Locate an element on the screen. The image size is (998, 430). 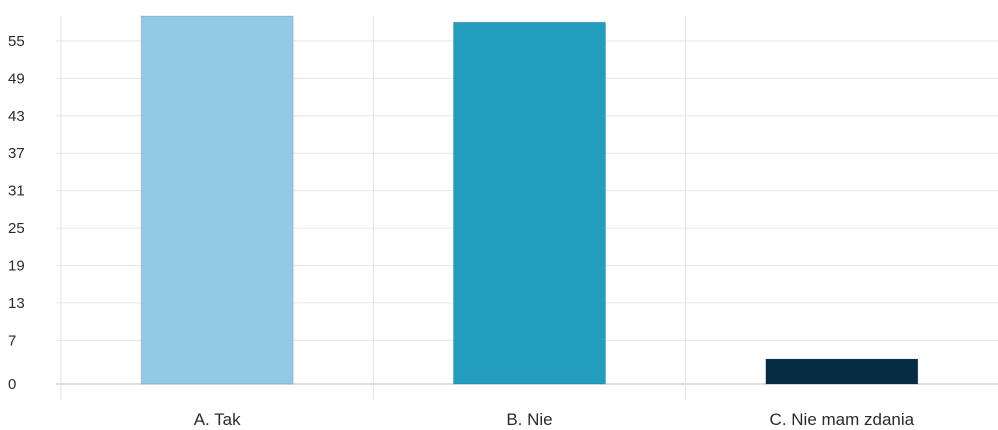
x-category-label: C. Nie mam zdania is located at coordinates (842, 419).